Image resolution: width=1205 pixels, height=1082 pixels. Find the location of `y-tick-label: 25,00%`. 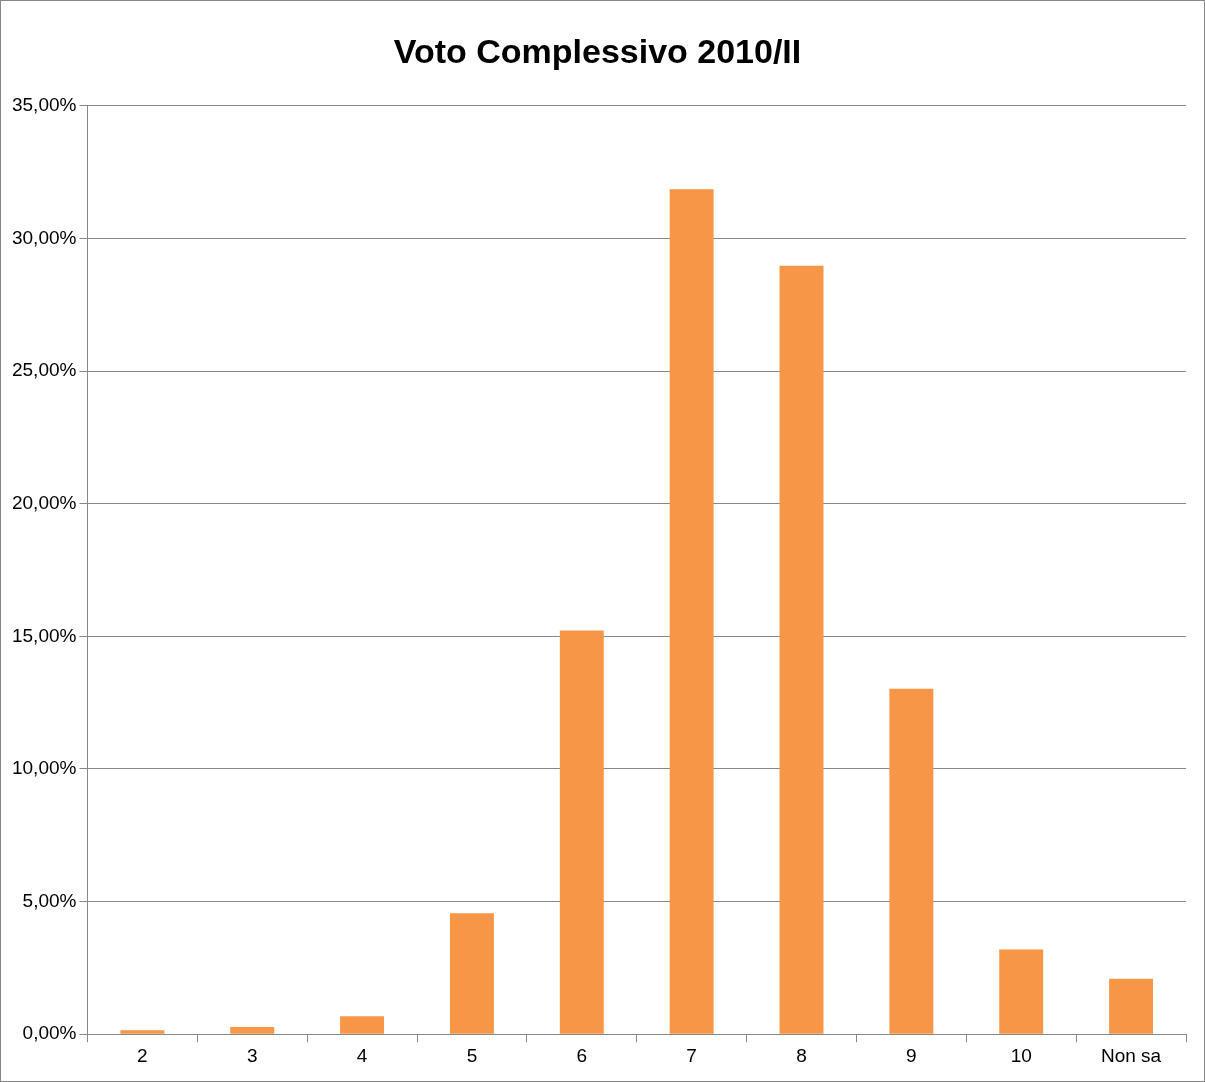

y-tick-label: 25,00% is located at coordinates (44, 370).